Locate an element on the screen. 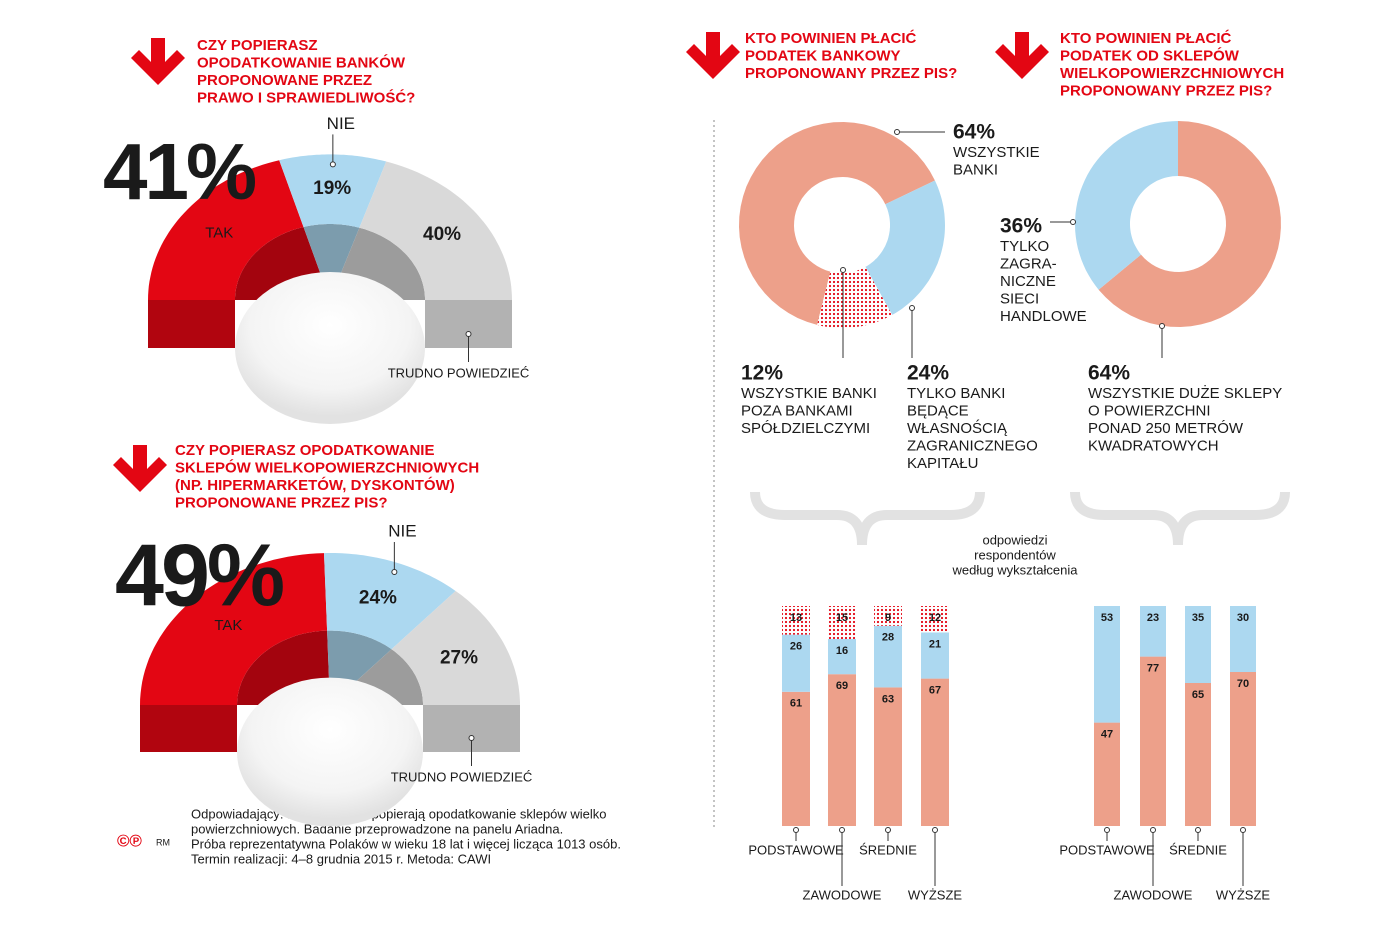 This screenshot has width=1400, height=930. big-value-label: 49% is located at coordinates (199, 574).